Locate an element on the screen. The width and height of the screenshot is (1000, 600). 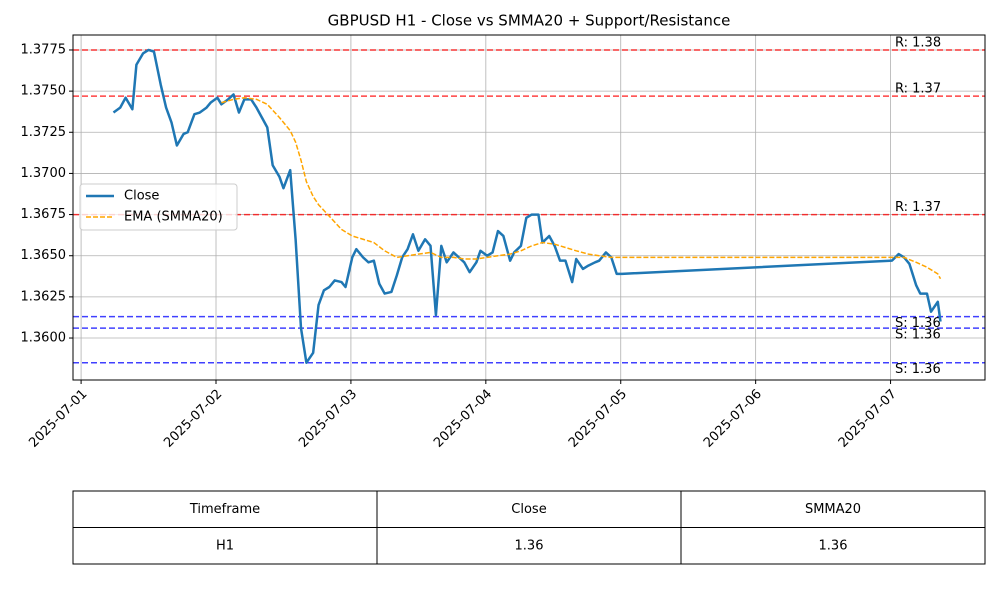
table-header: Timeframe is located at coordinates (224, 509).